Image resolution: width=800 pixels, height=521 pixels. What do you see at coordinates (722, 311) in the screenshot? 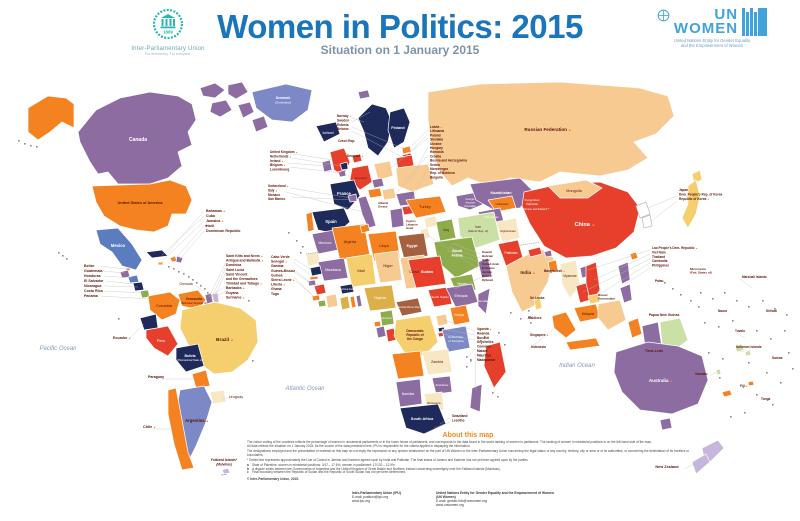
I see `cluster-label-nauru: Nauru` at bounding box center [722, 311].